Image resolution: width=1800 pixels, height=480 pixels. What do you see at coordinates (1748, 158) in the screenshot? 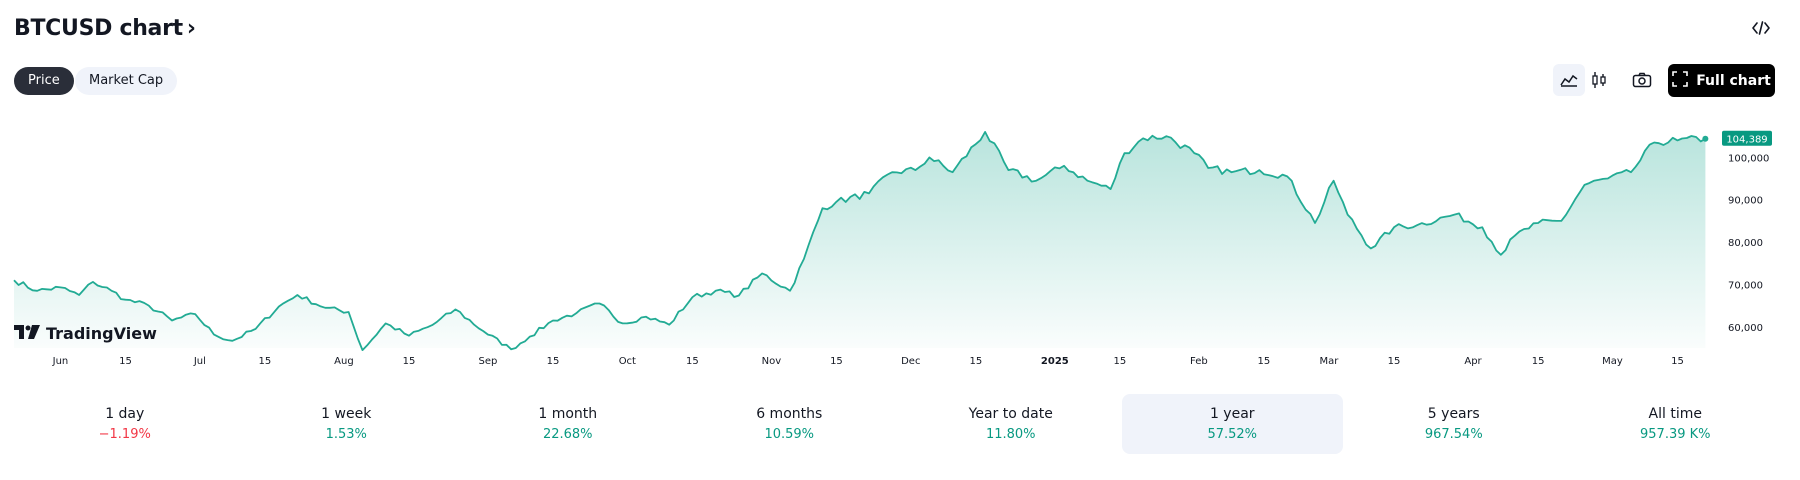
I see `y-tick-label: 100,000` at bounding box center [1748, 158].